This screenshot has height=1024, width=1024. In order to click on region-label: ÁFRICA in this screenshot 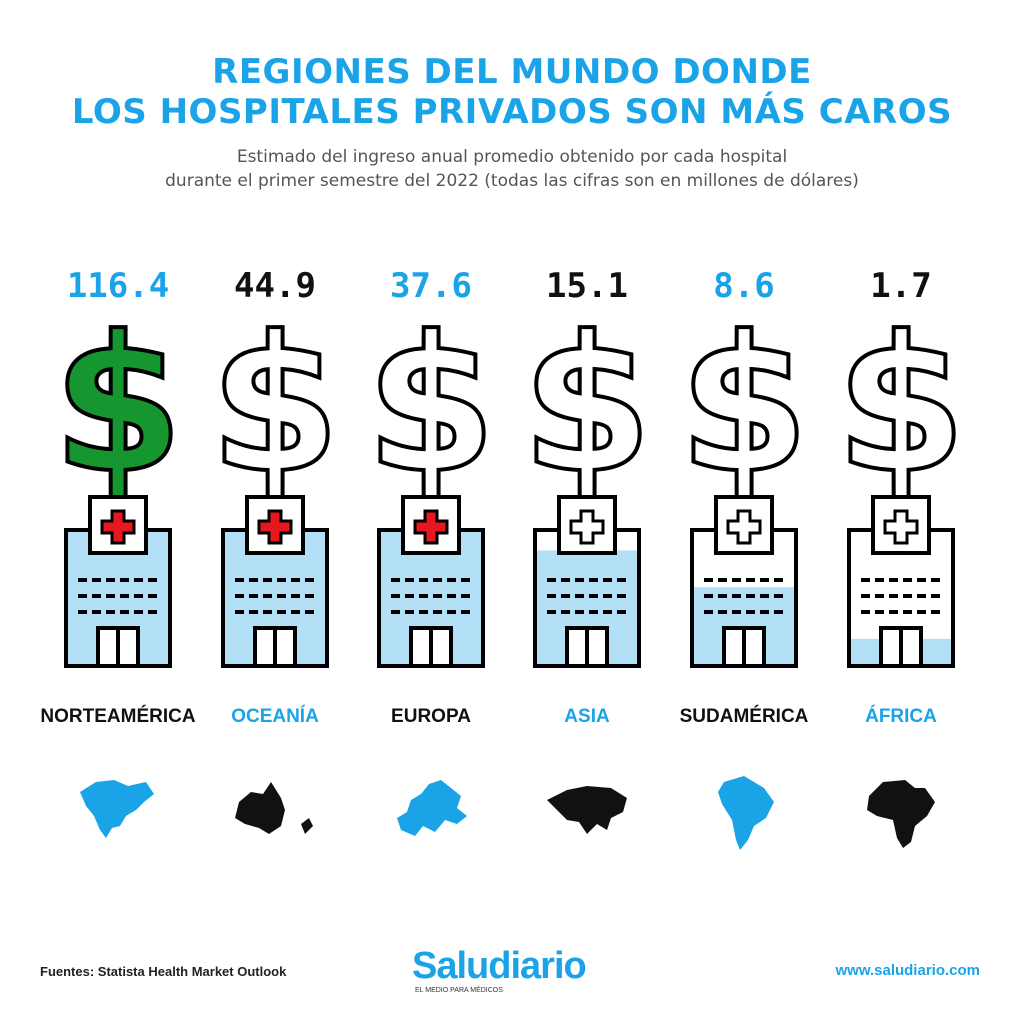, I will do `click(901, 716)`.